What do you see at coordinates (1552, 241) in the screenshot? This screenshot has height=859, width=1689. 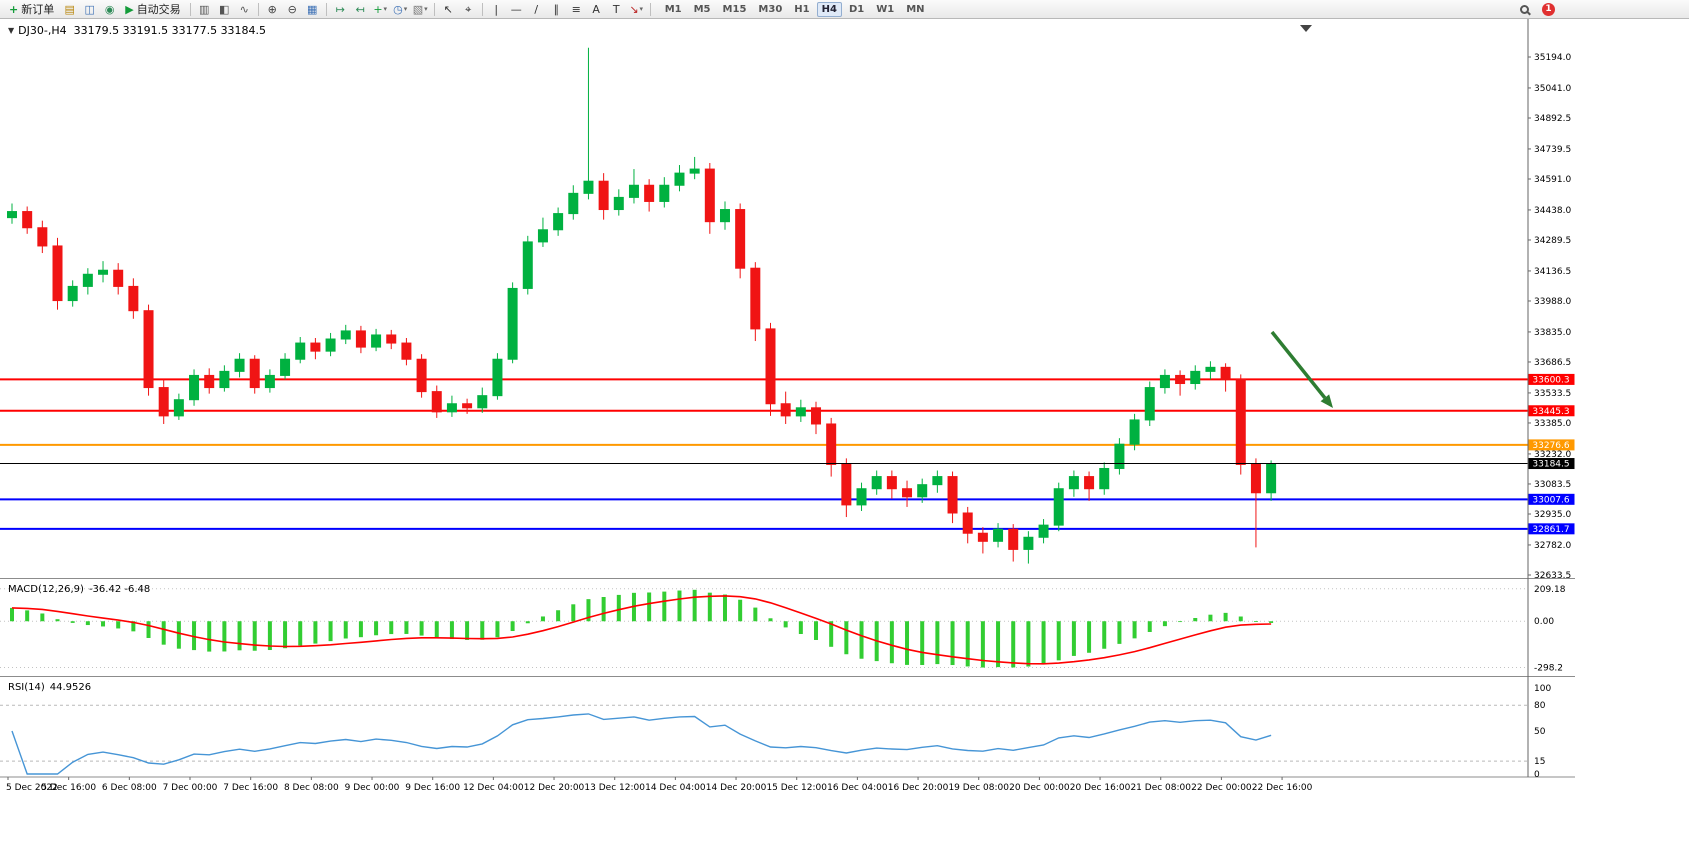 I see `svg-text: 34289.5` at bounding box center [1552, 241].